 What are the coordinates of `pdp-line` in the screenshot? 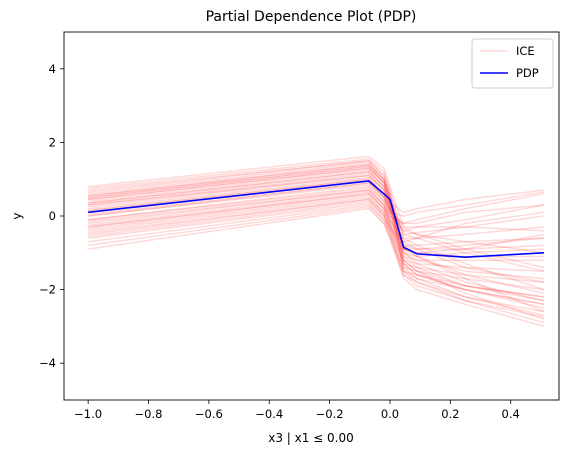 It's located at (316, 219).